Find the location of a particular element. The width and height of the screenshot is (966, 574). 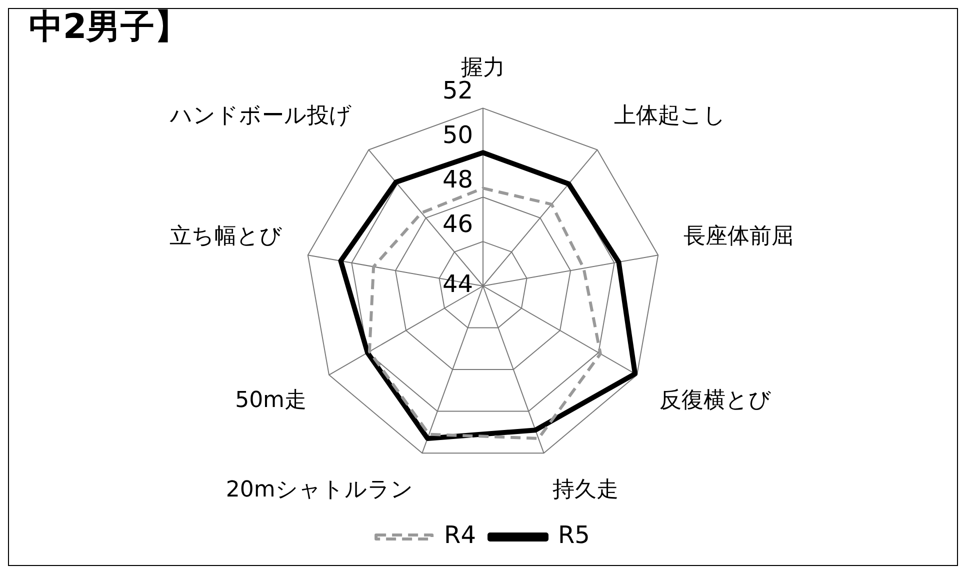

chart-title: 中2男子】 is located at coordinates (109, 27).